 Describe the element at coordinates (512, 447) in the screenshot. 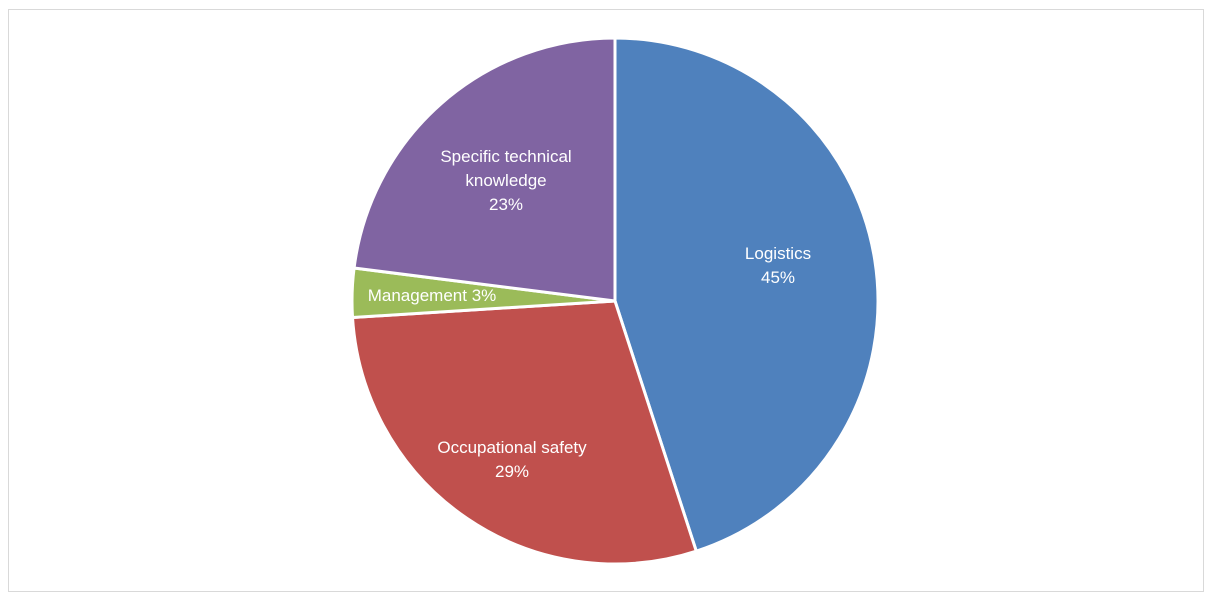

I see `category-label: Occupational safety` at that location.